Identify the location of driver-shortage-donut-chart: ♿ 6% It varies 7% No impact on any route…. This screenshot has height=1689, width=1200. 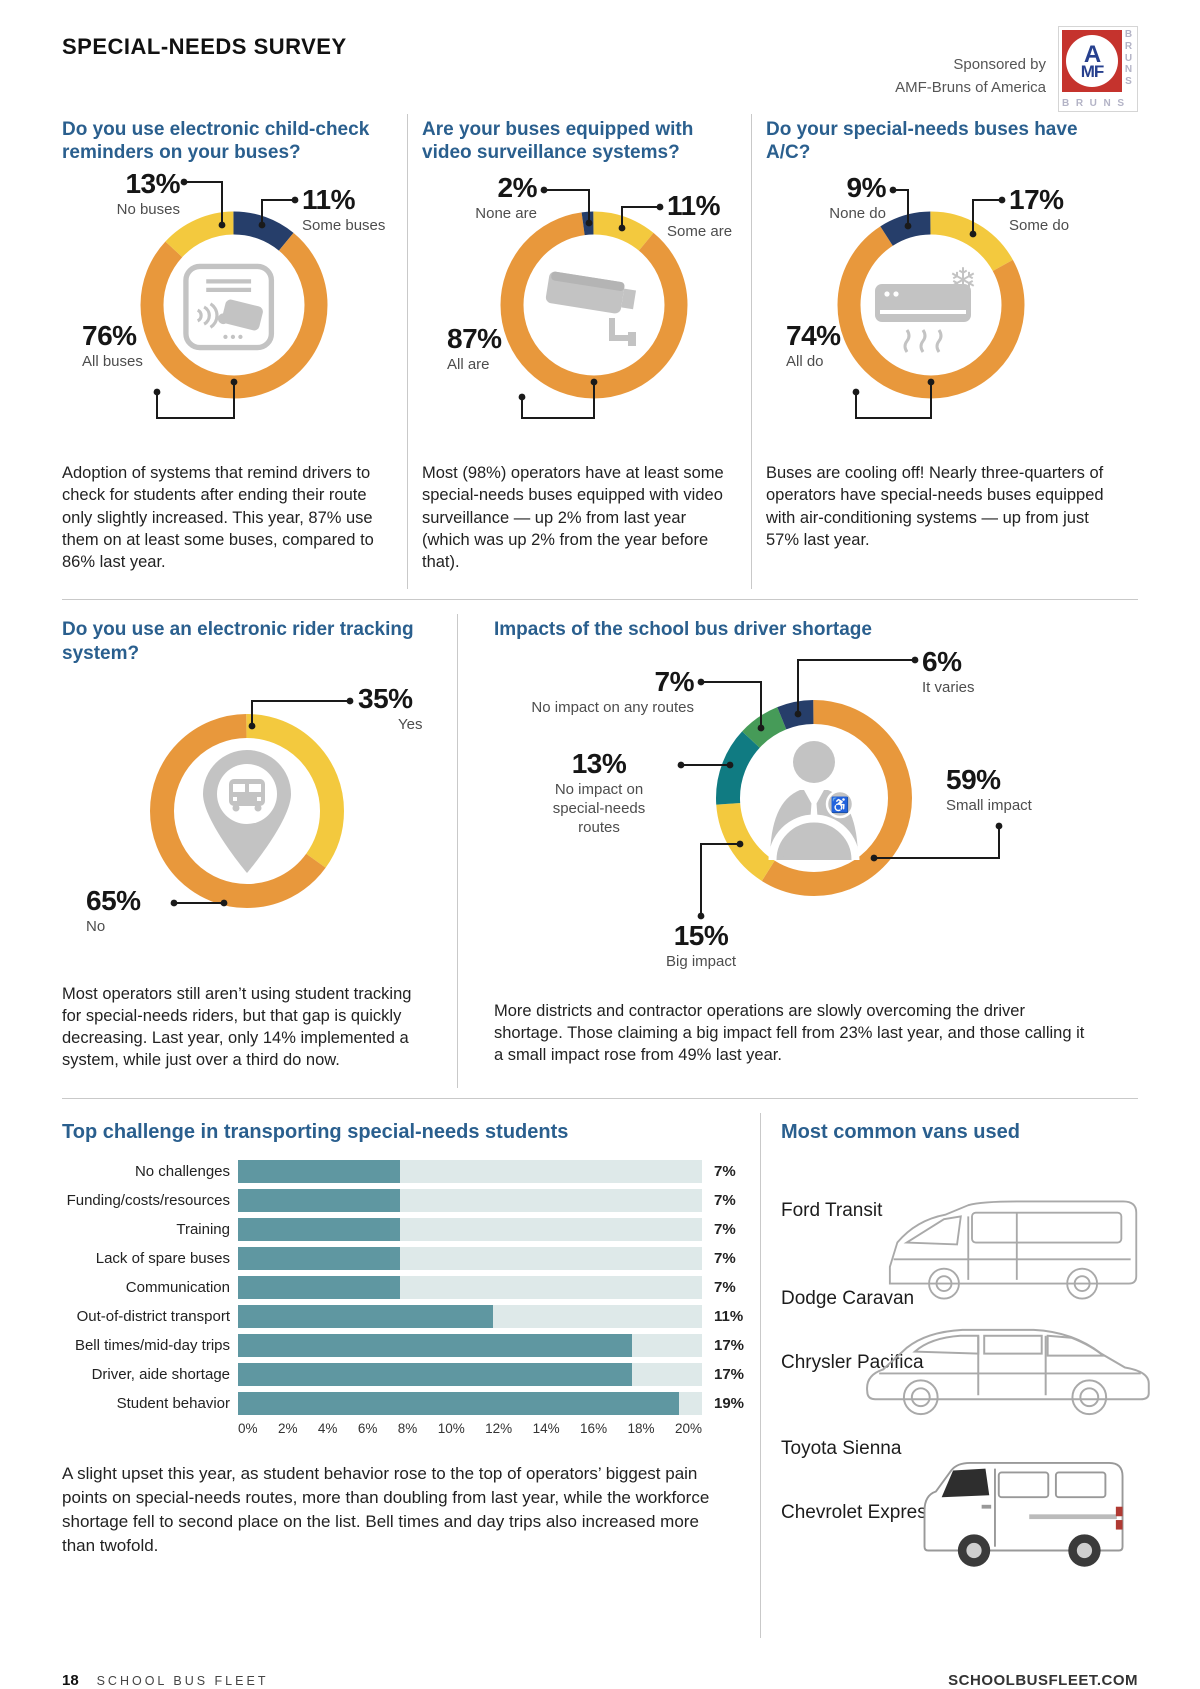
(804, 814).